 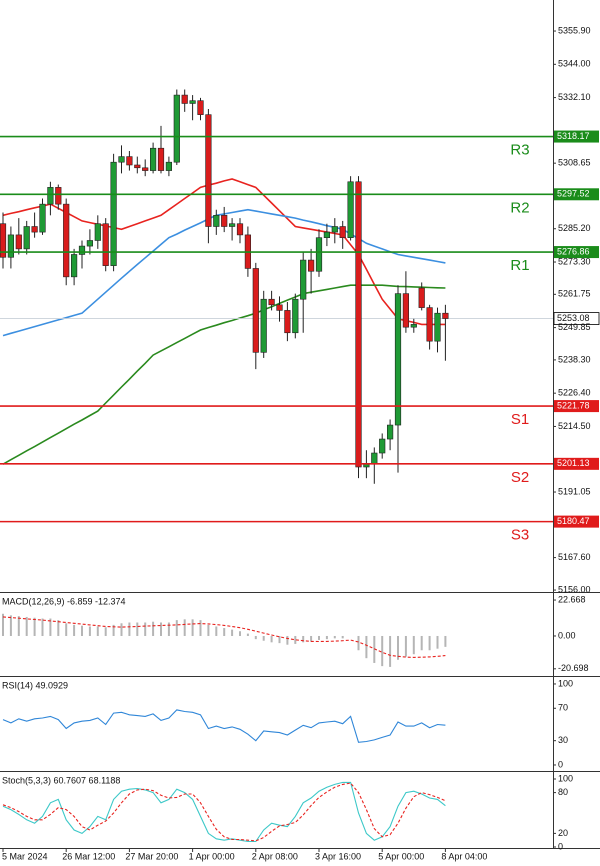 I want to click on panel-title: MACD(12,26,9) -6.859 -12.374, so click(x=64, y=601).